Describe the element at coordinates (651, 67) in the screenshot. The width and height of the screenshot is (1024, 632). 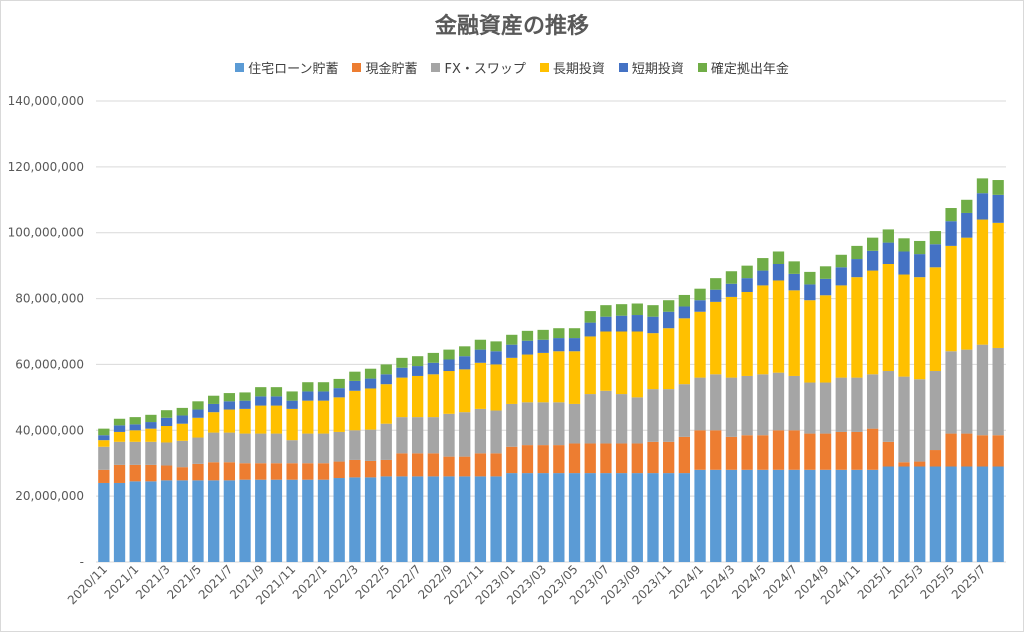
I see `legend-item: 短期投資` at that location.